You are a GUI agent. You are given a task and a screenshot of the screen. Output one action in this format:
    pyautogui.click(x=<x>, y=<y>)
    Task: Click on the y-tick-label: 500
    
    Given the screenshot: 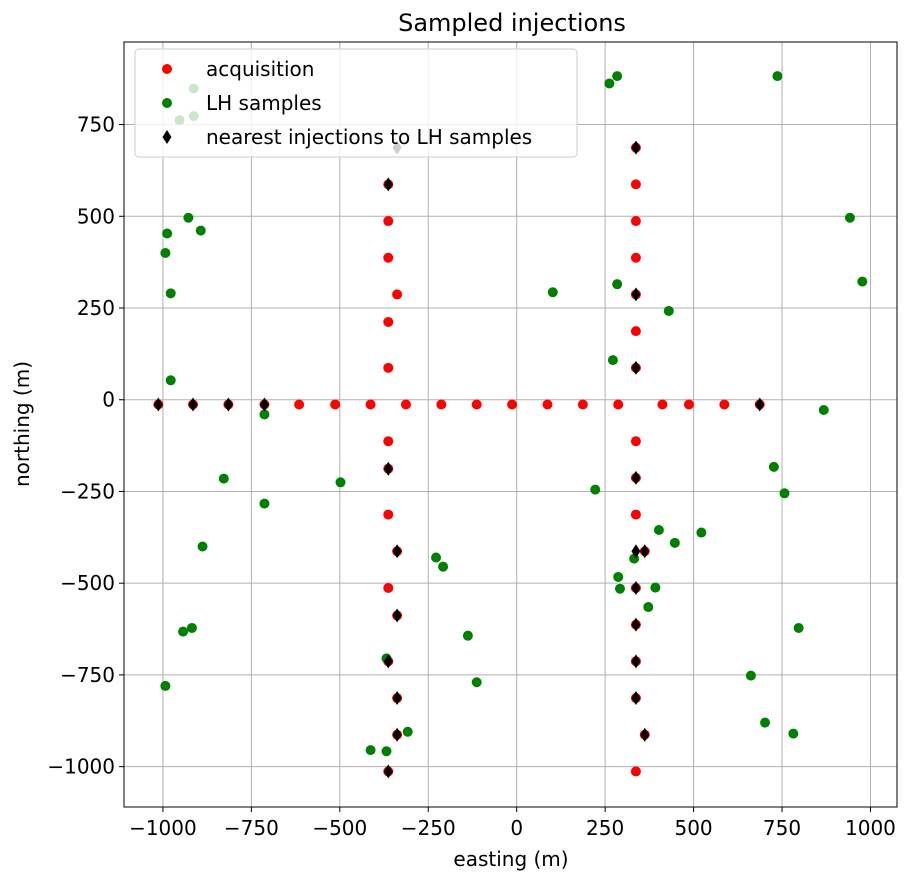 What is the action you would take?
    pyautogui.click(x=96, y=216)
    